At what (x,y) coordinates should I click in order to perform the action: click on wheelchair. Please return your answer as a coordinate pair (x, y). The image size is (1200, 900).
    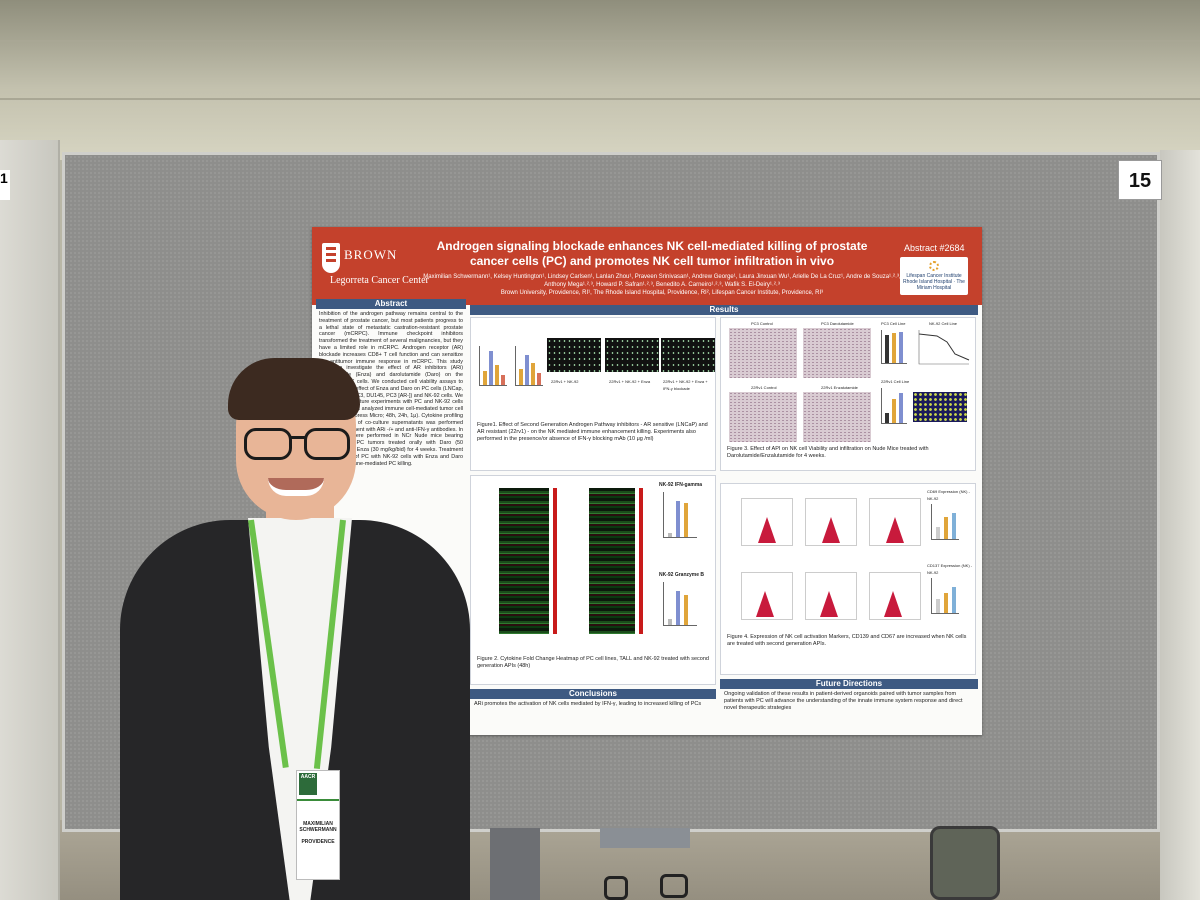
    Looking at the image, I should click on (965, 863).